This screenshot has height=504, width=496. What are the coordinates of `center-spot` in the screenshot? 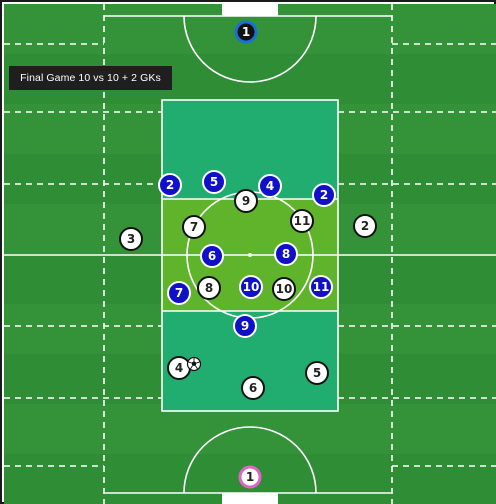 It's located at (250, 255).